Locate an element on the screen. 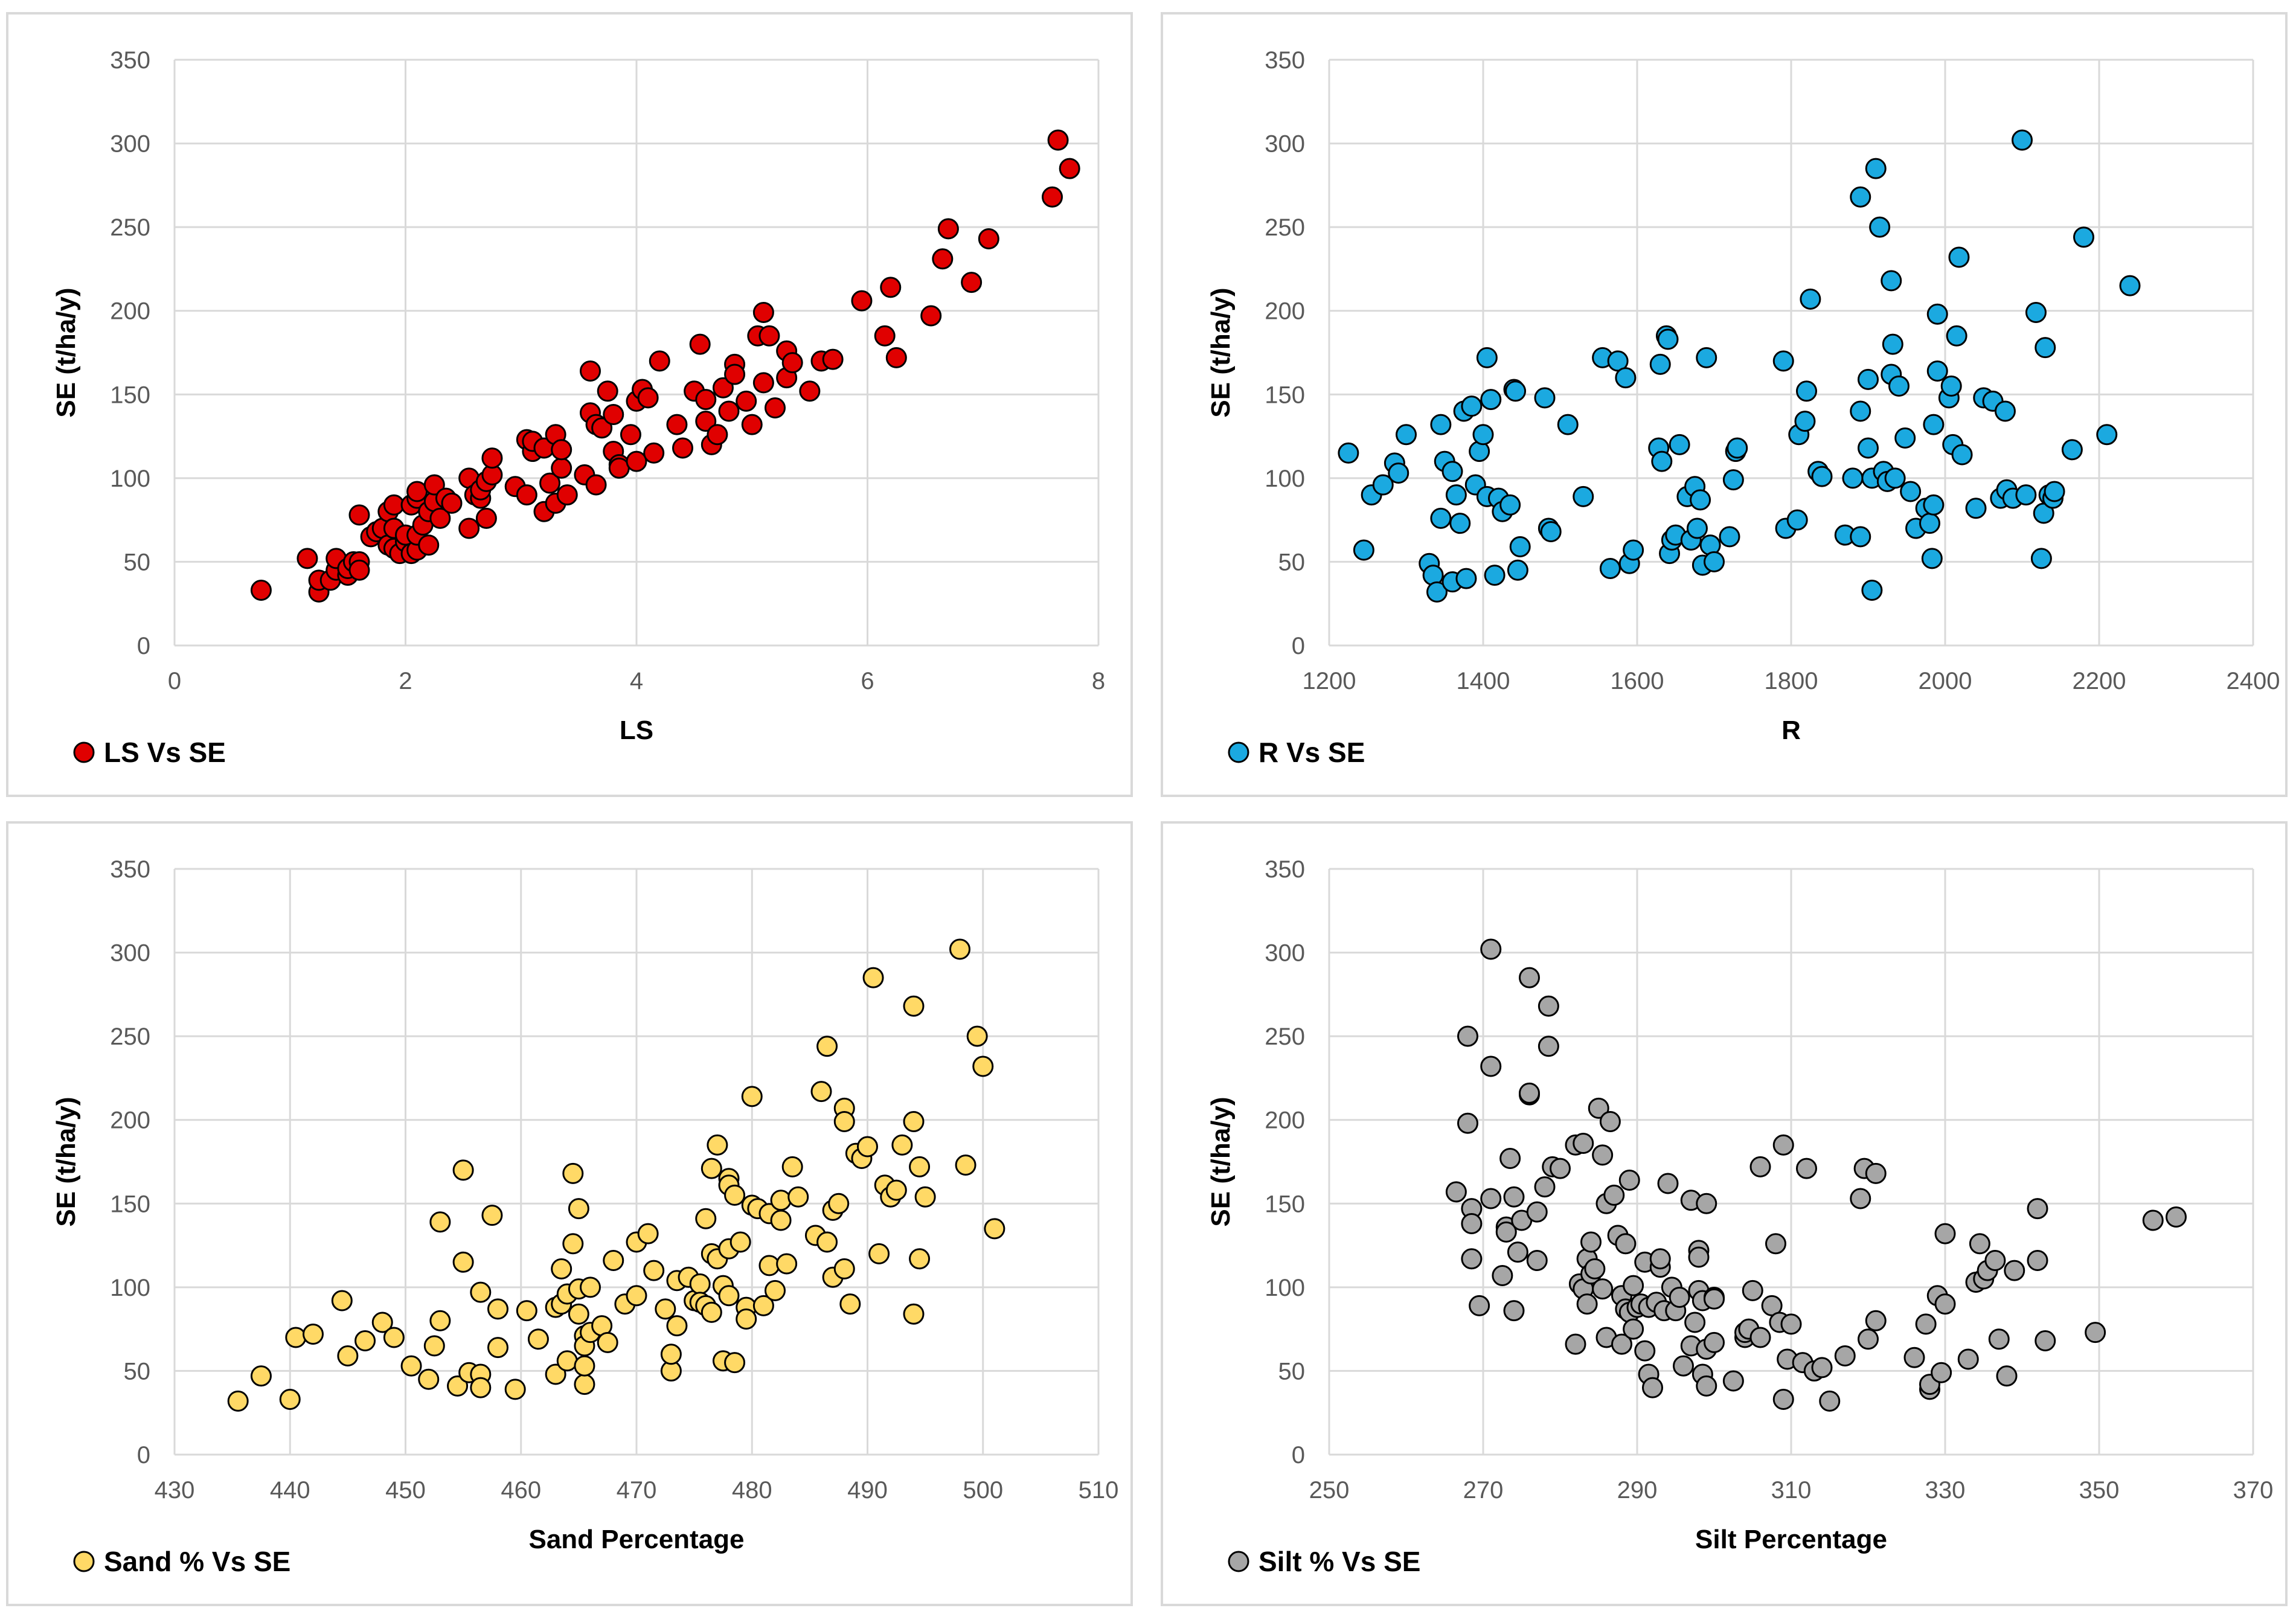  x-tick-label: 1400 is located at coordinates (1483, 681).